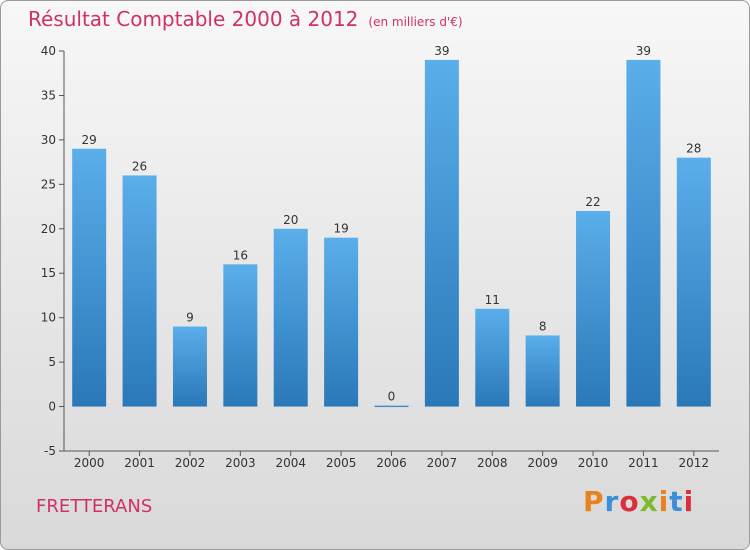 The width and height of the screenshot is (750, 550). Describe the element at coordinates (290, 463) in the screenshot. I see `x-tick-label-2004: 2004` at that location.